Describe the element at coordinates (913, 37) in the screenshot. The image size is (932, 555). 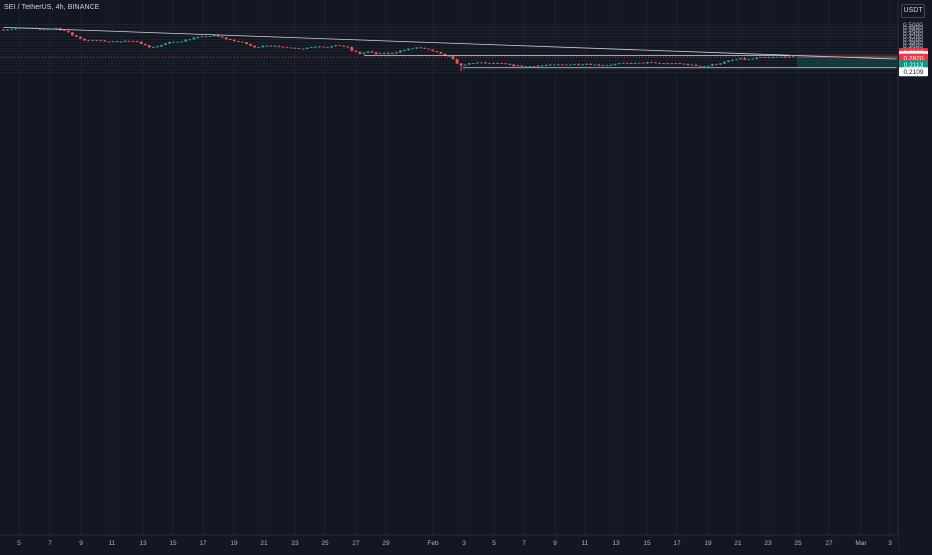
I see `y-tick-label: 0.4200` at that location.